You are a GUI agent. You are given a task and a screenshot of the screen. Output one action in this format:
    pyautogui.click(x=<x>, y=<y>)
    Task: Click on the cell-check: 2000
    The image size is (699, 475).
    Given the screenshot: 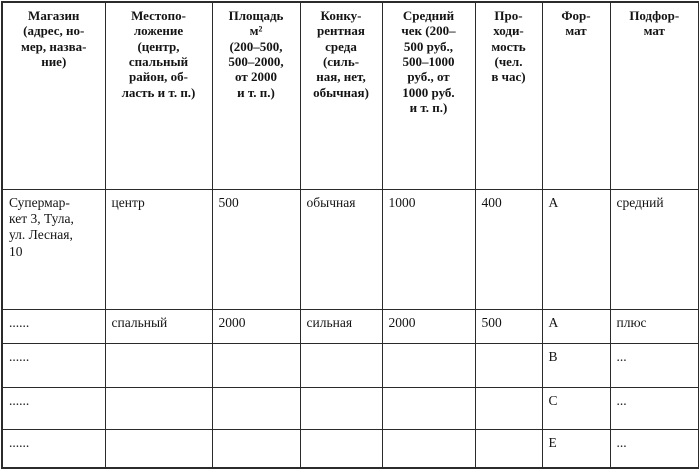 What is the action you would take?
    pyautogui.click(x=428, y=326)
    